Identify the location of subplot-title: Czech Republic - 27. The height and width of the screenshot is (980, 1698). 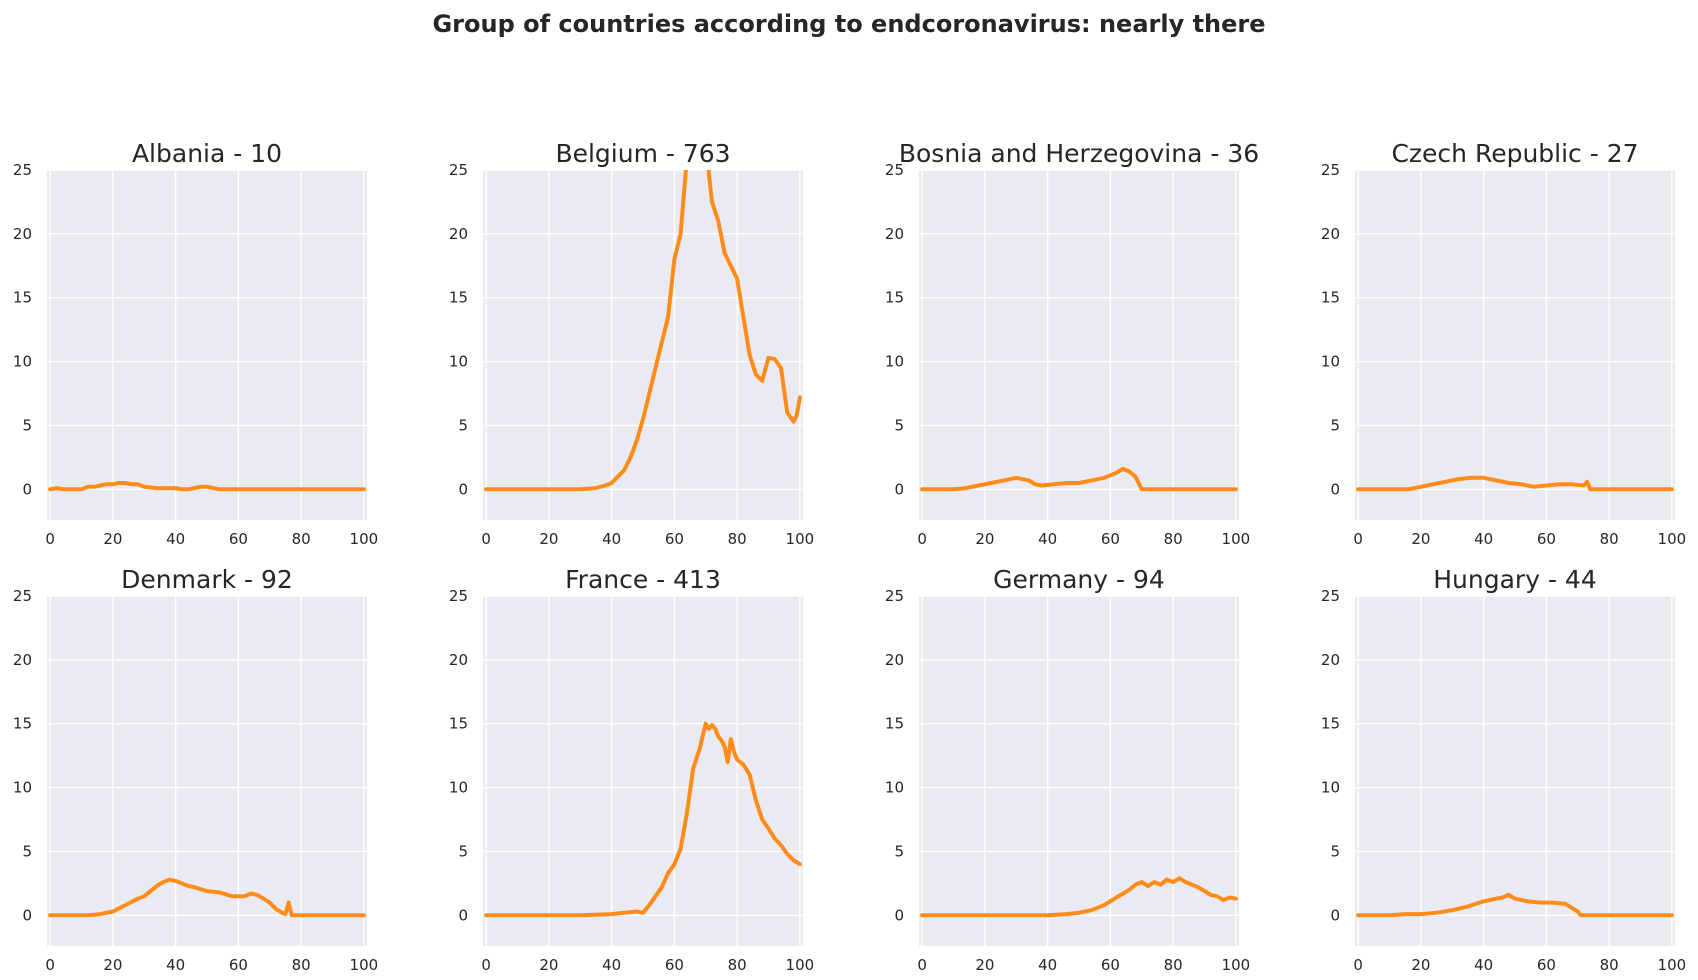
(1514, 153).